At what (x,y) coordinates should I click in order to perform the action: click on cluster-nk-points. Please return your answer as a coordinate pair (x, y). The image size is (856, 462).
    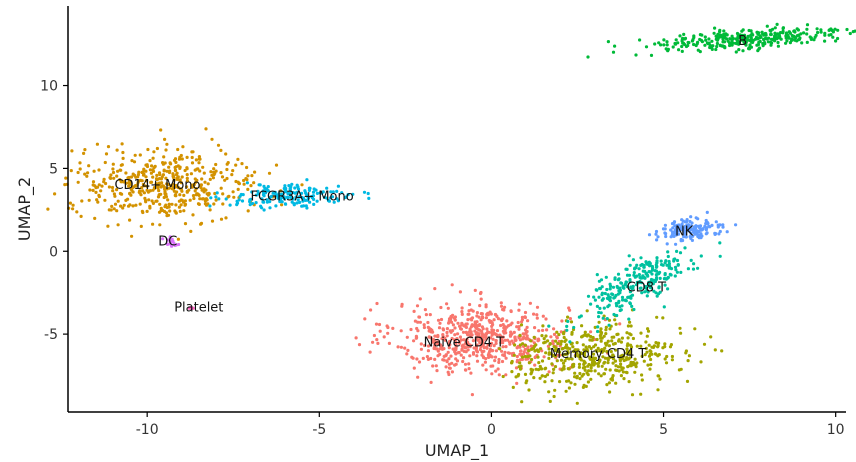
    Looking at the image, I should click on (692, 228).